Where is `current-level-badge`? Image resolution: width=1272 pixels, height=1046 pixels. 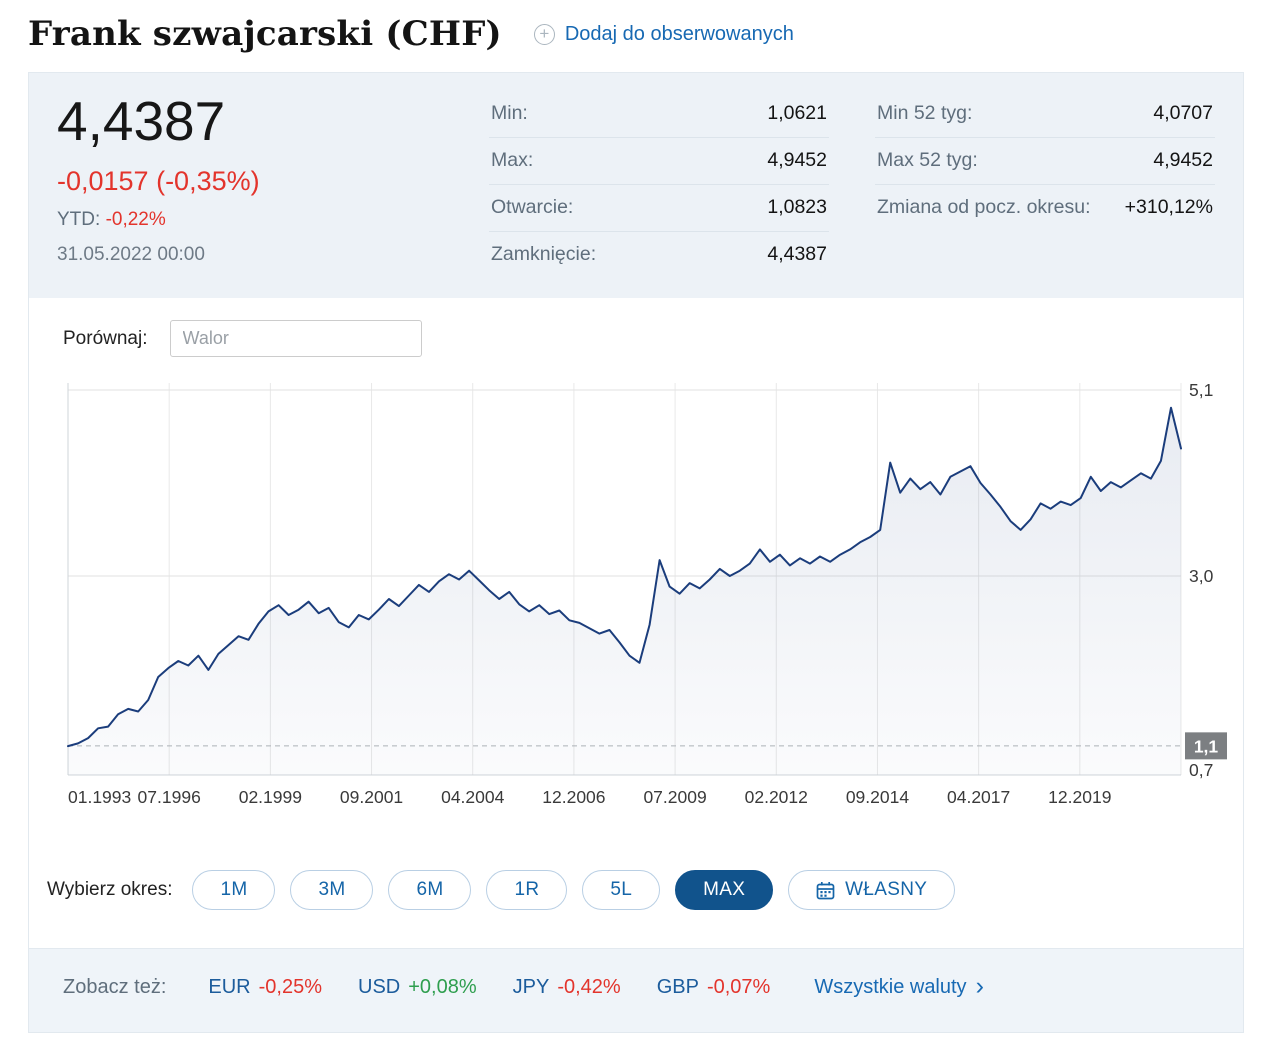
current-level-badge is located at coordinates (1206, 746).